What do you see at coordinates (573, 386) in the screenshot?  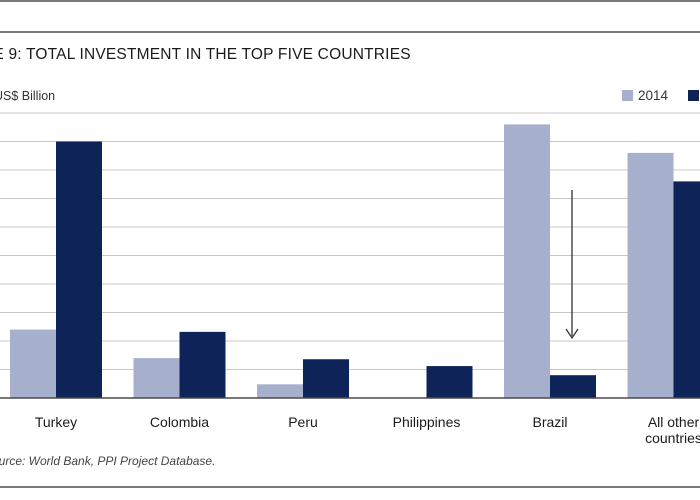 I see `bar-series2-brazil` at bounding box center [573, 386].